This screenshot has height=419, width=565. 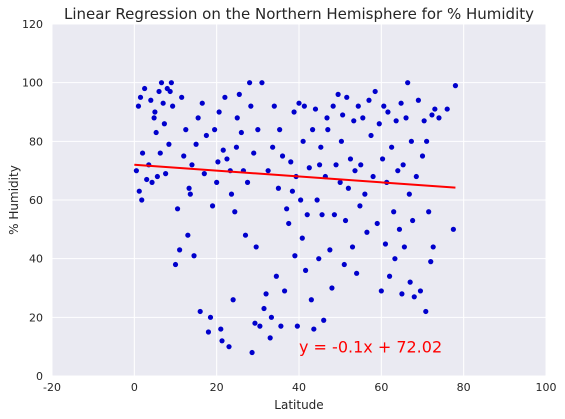 I want to click on y-tick-labels: 0 20 40 60 80 100 120, so click(x=32, y=200).